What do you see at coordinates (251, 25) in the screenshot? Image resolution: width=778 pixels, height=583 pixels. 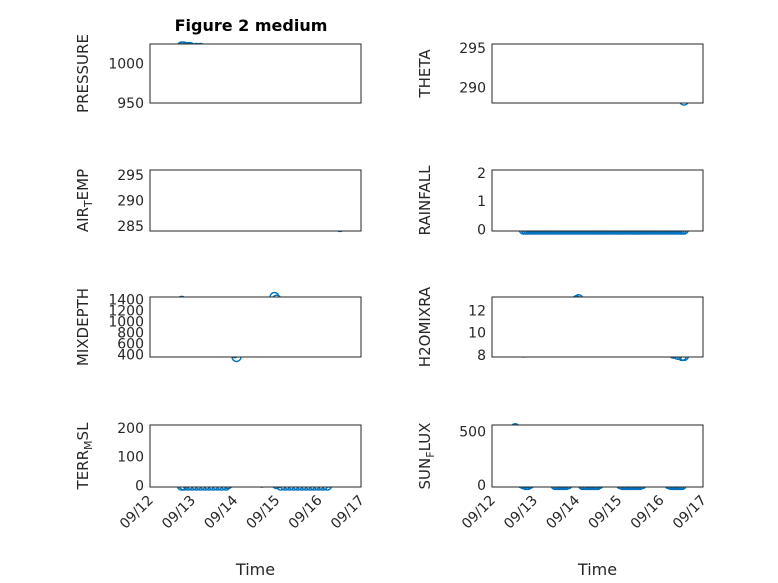 I see `figure-title: Figure 2 medium` at bounding box center [251, 25].